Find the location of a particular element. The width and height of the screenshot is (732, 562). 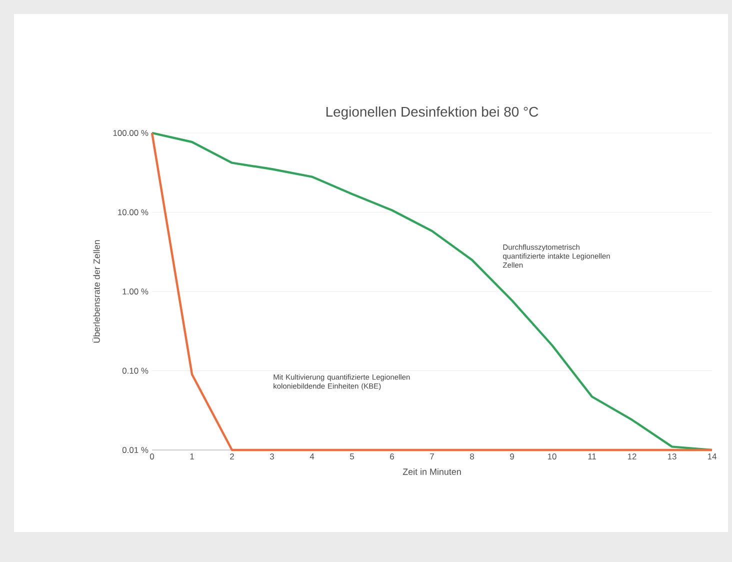

chart-title: Legionellen Desinfektion bei 80 °C is located at coordinates (432, 113).